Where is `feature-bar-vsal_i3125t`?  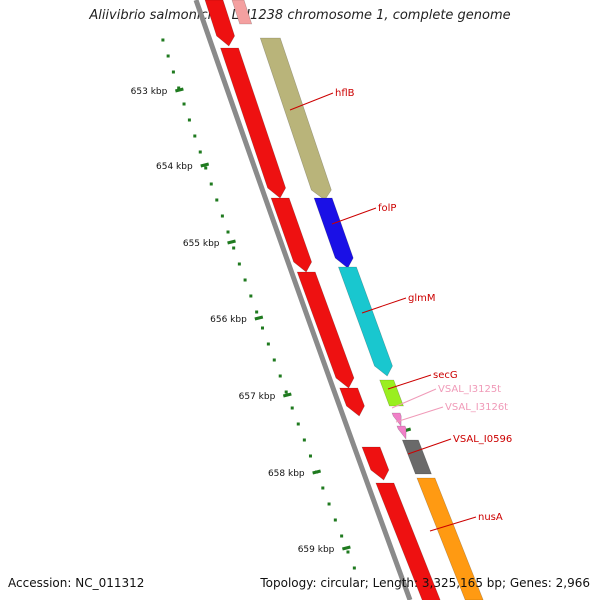 feature-bar-vsal_i3125t is located at coordinates (396, 419).